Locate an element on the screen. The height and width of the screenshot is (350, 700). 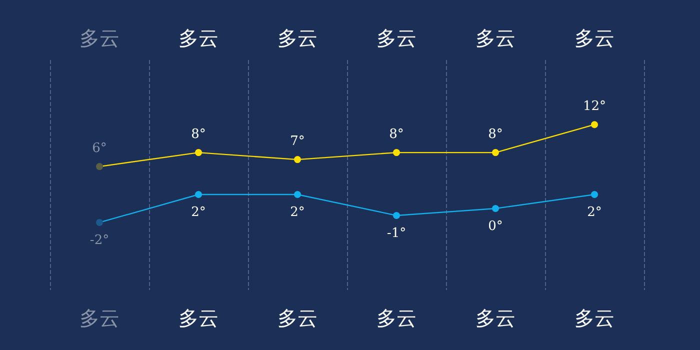
data-label: 7° is located at coordinates (297, 142).